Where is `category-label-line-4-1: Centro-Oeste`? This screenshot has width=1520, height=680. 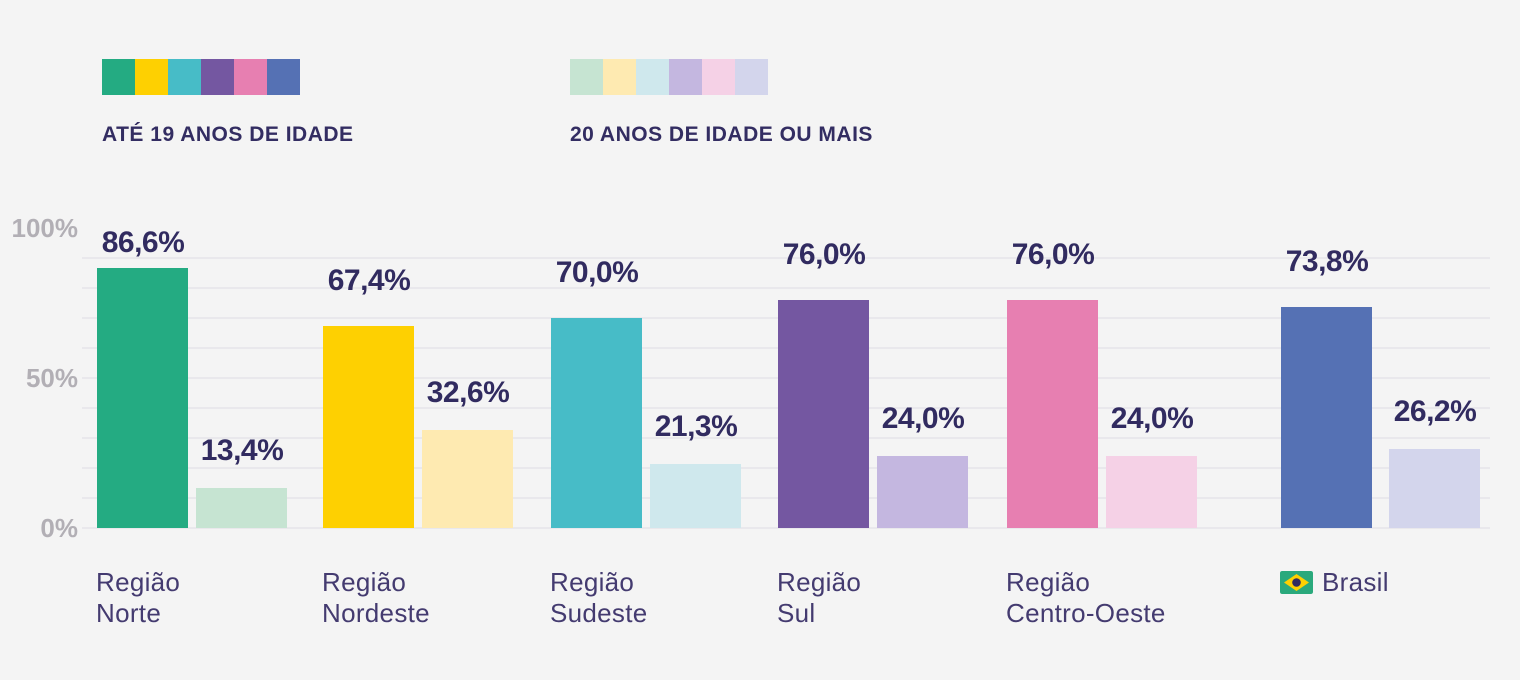
category-label-line-4-1: Centro-Oeste is located at coordinates (1086, 613).